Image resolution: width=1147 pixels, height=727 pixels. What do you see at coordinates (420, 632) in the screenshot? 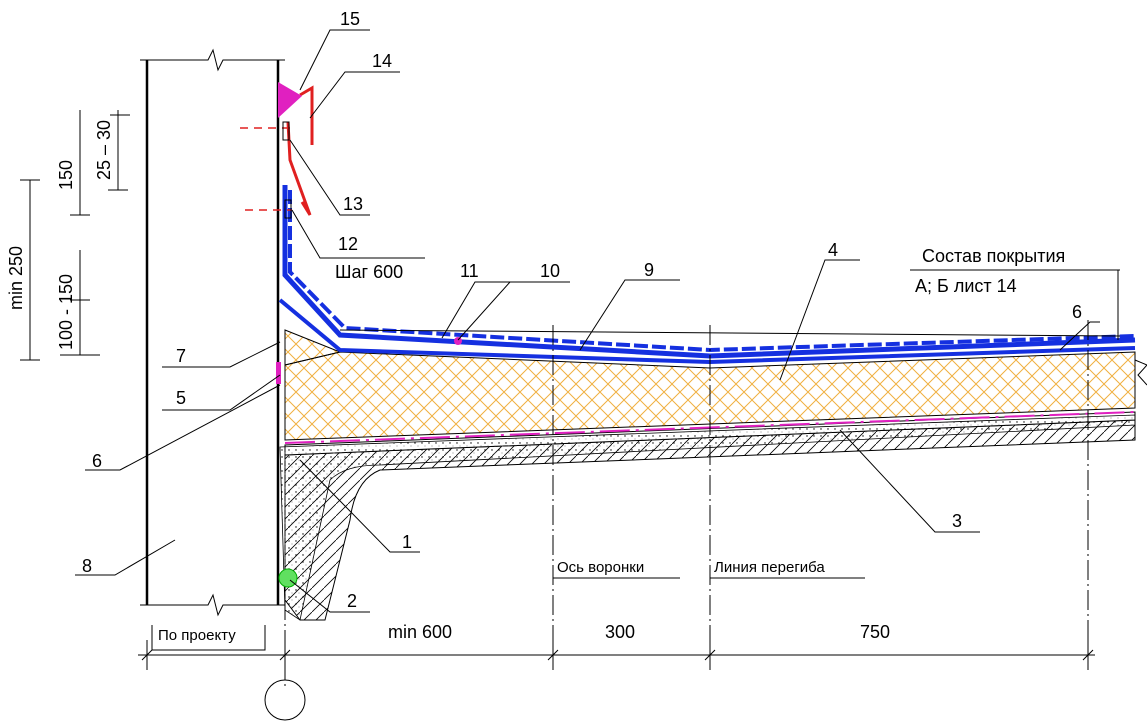
I see `dimension: min 600` at bounding box center [420, 632].